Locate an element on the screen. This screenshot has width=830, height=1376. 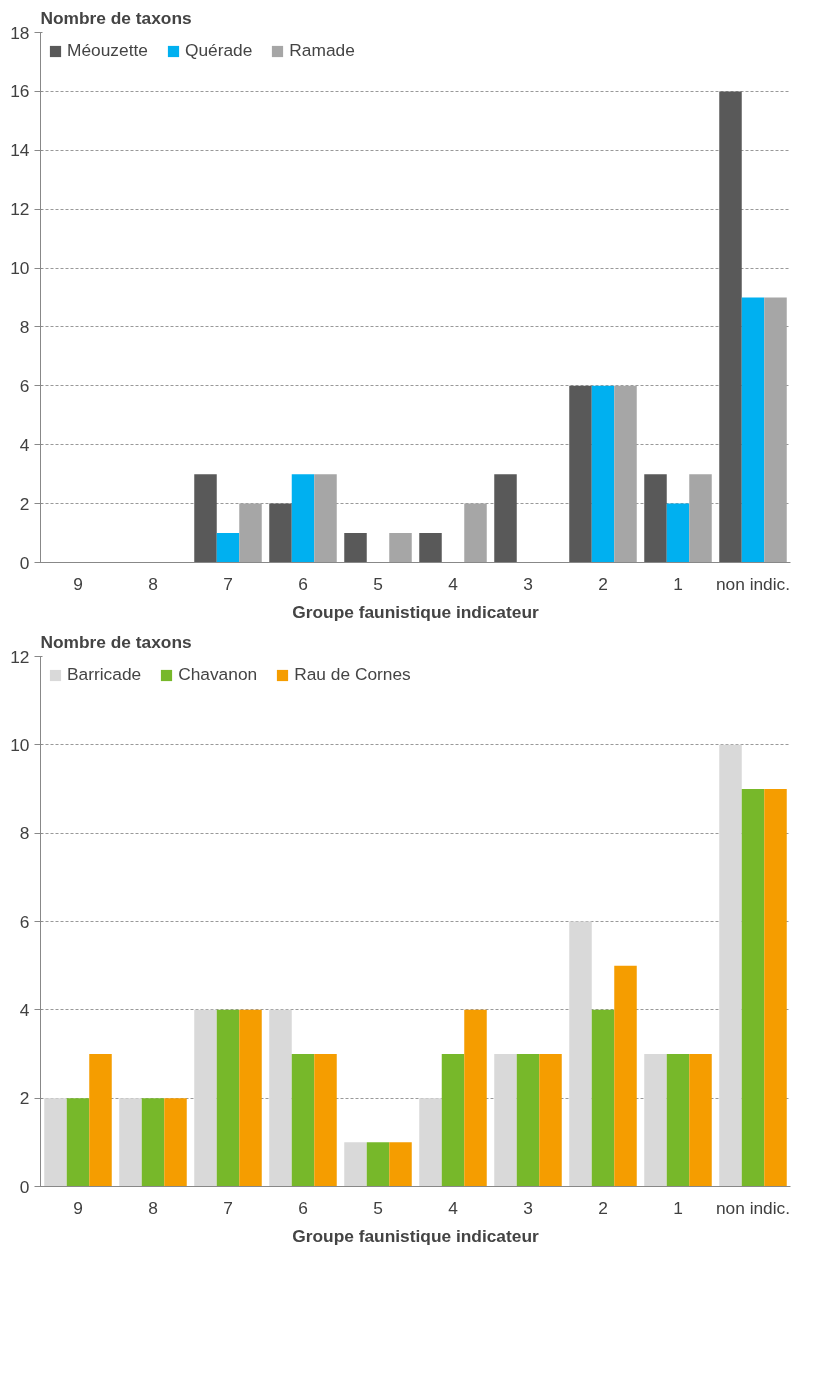
legend-label: Rau de Cornes is located at coordinates (352, 674).